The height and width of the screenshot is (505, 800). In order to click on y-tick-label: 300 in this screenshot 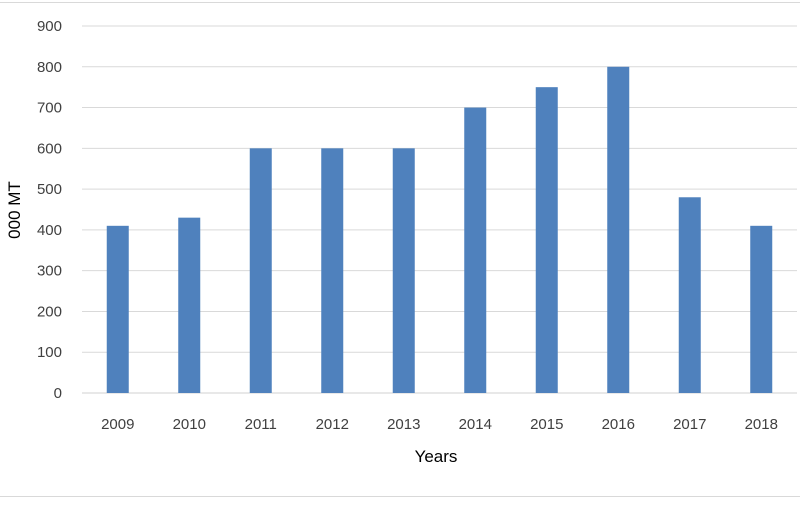, I will do `click(49, 271)`.